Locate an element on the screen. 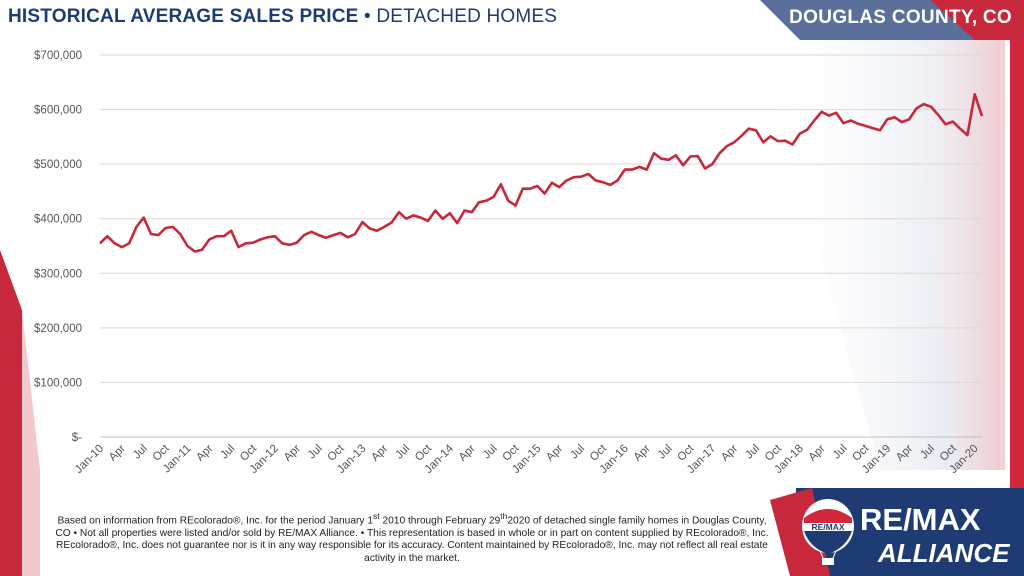 This screenshot has width=1024, height=576. left-red-stripe is located at coordinates (11, 413).